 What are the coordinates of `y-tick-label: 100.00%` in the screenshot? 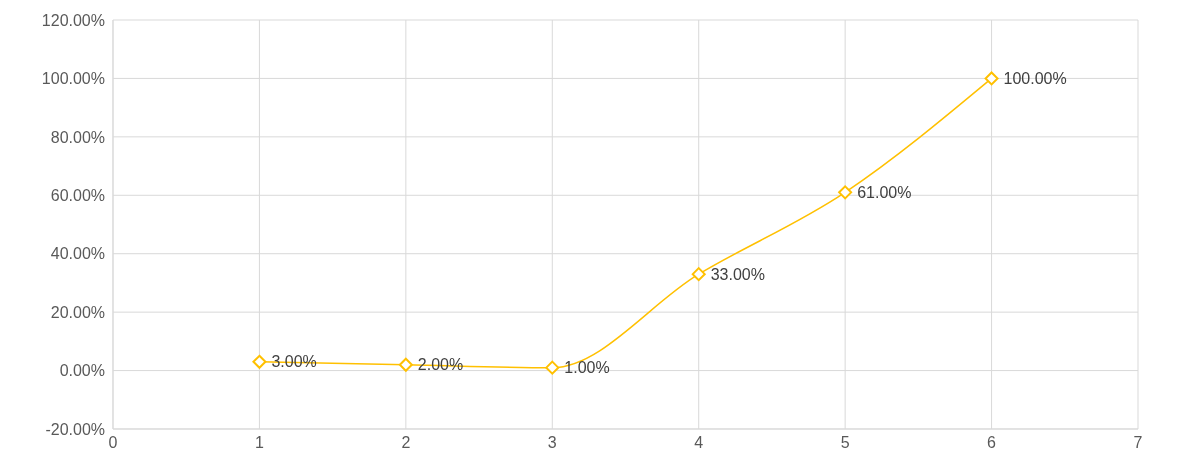 It's located at (73, 79).